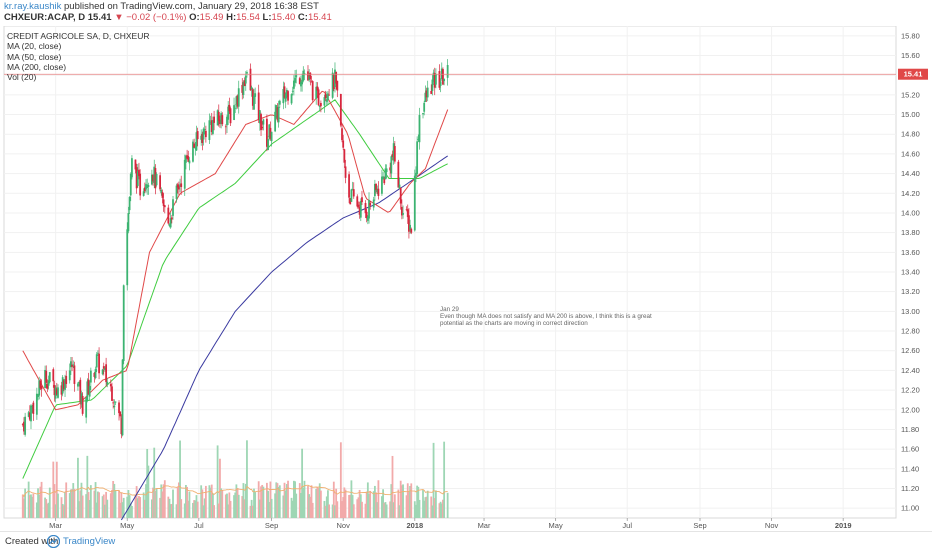 The height and width of the screenshot is (551, 932). Describe the element at coordinates (910, 193) in the screenshot. I see `y-tick-label: 14.20` at that location.